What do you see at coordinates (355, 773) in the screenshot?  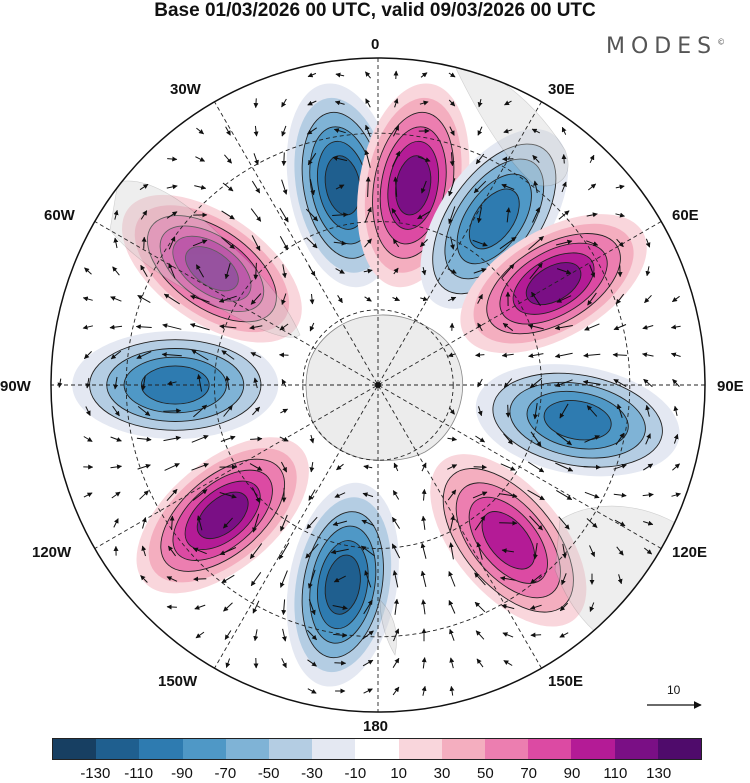 I see `colorbar-tick-label: -10` at bounding box center [355, 773].